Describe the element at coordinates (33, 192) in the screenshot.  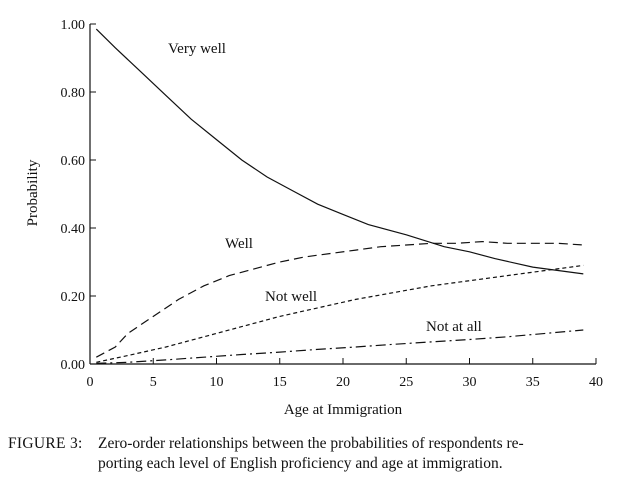
I see `y-axis-title: Probability` at that location.